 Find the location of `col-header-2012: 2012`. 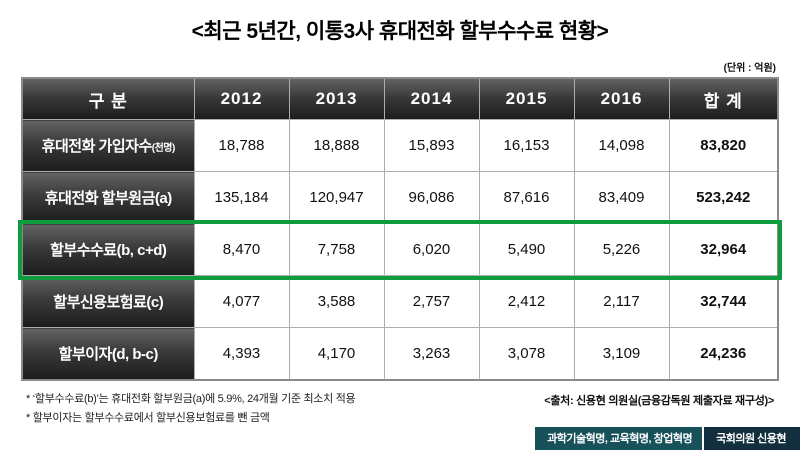

col-header-2012: 2012 is located at coordinates (241, 98).